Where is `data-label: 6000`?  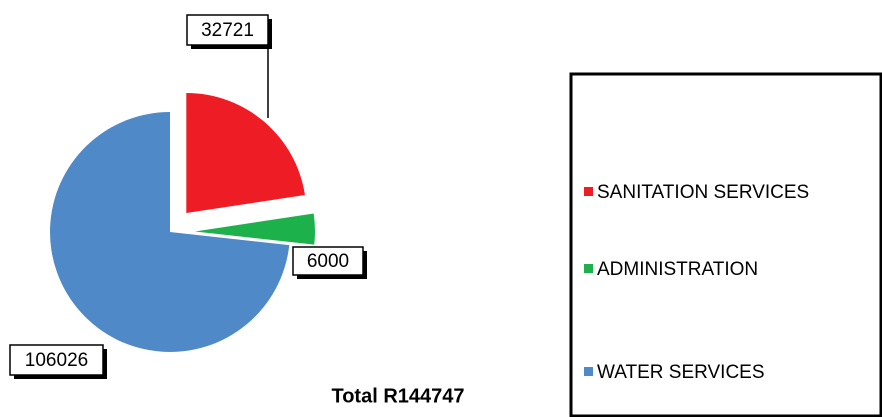 data-label: 6000 is located at coordinates (328, 261).